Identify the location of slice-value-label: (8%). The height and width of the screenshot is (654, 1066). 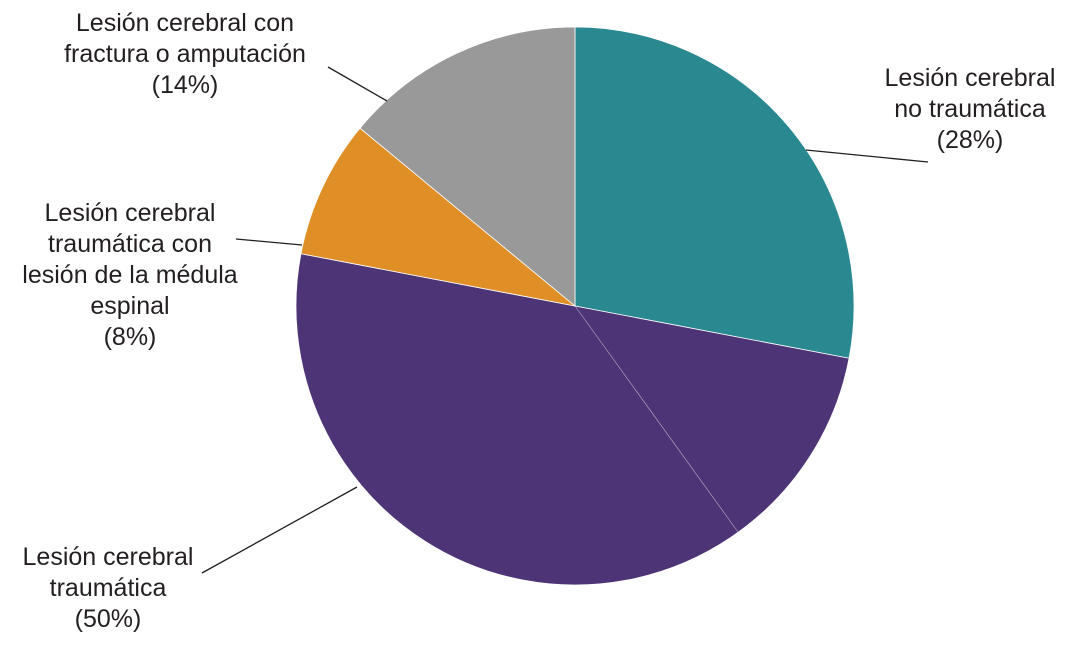
(130, 337).